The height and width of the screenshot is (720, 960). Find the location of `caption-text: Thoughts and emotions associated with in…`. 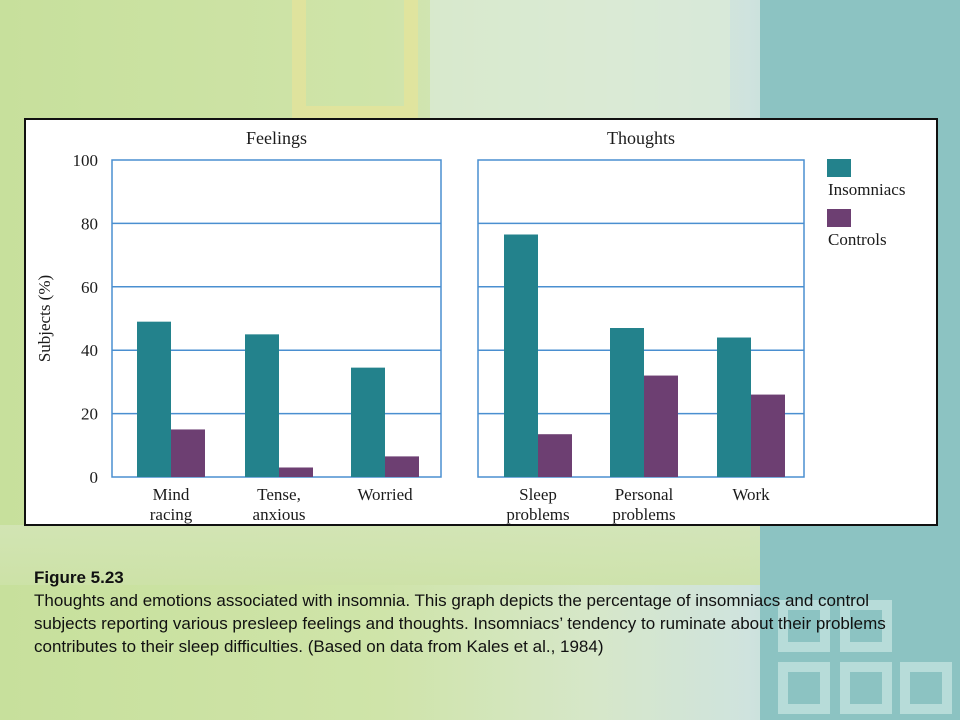

caption-text: Thoughts and emotions associated with in… is located at coordinates (460, 623).